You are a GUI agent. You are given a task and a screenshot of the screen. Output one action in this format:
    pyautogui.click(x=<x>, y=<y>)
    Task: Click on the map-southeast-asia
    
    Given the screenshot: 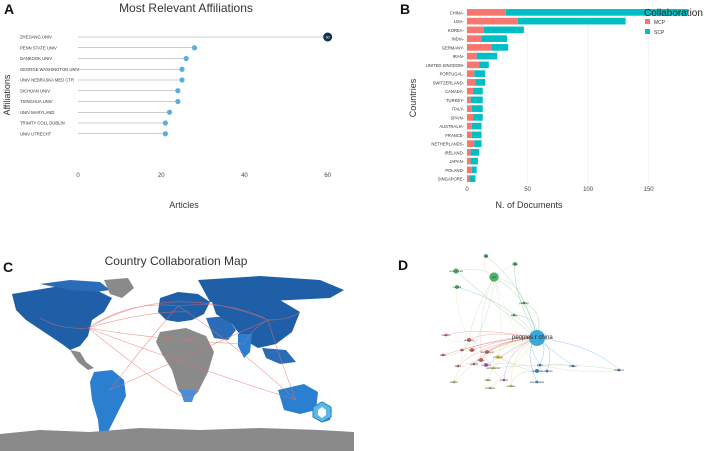 What is the action you would take?
    pyautogui.click(x=279, y=356)
    